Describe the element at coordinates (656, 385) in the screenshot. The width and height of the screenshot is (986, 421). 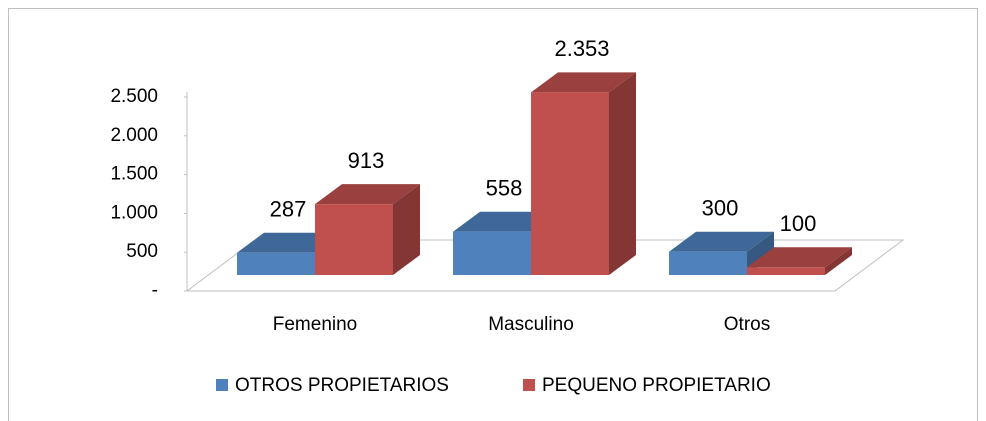
I see `legend-label: PEQUENO PROPIETARIO` at that location.